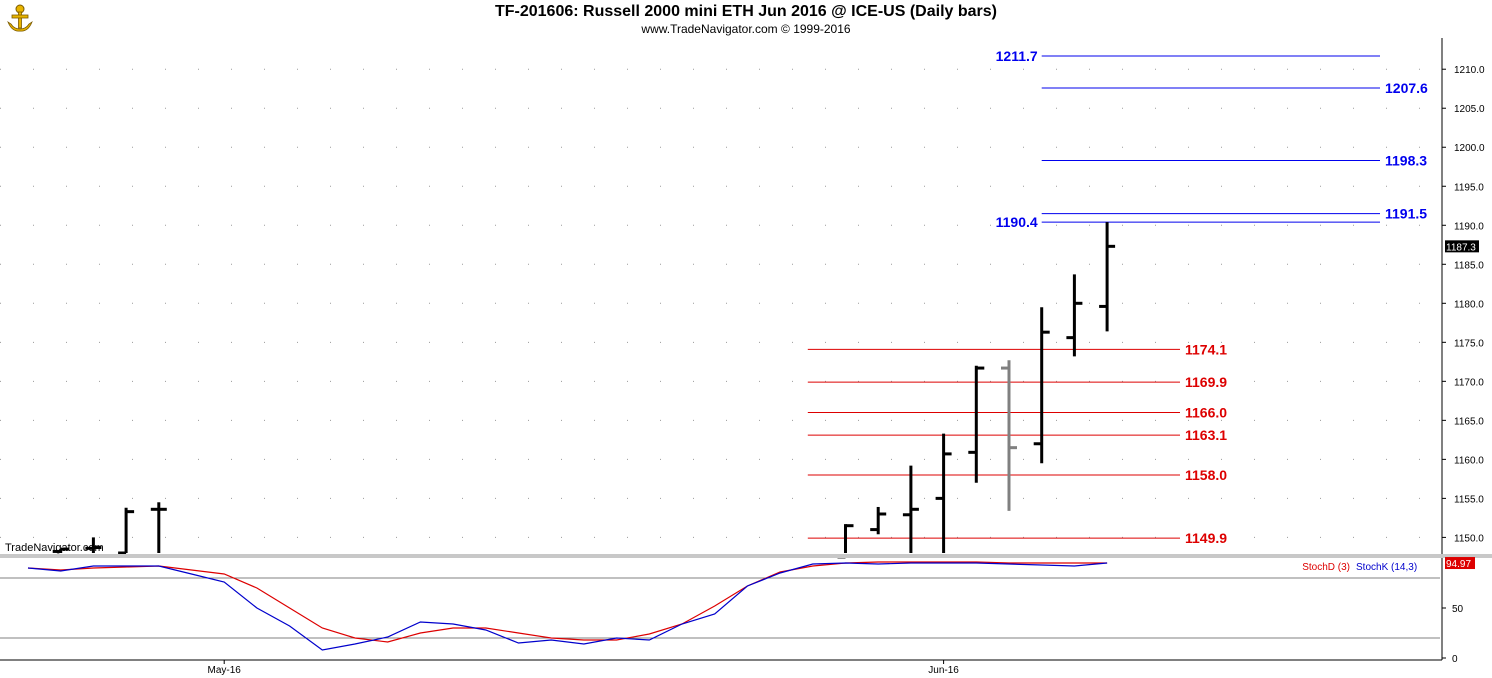 This screenshot has height=678, width=1492. What do you see at coordinates (746, 556) in the screenshot?
I see `panel-separator` at bounding box center [746, 556].